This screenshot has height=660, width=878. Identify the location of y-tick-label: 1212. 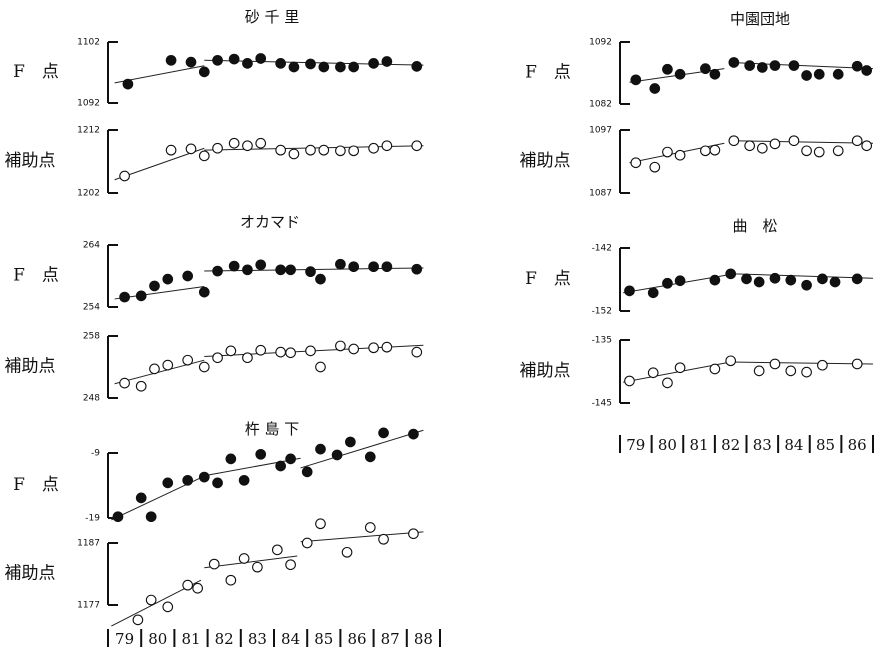
(88, 131).